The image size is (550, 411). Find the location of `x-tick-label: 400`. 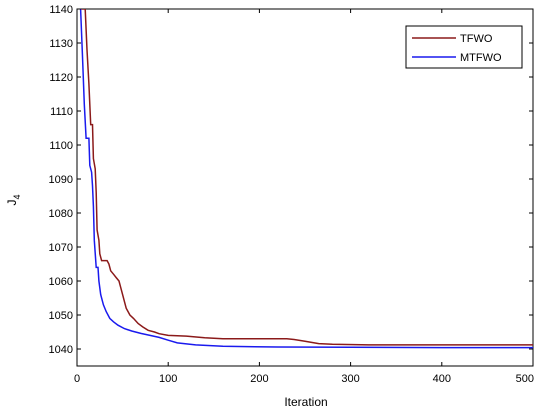

x-tick-label: 400 is located at coordinates (442, 379).